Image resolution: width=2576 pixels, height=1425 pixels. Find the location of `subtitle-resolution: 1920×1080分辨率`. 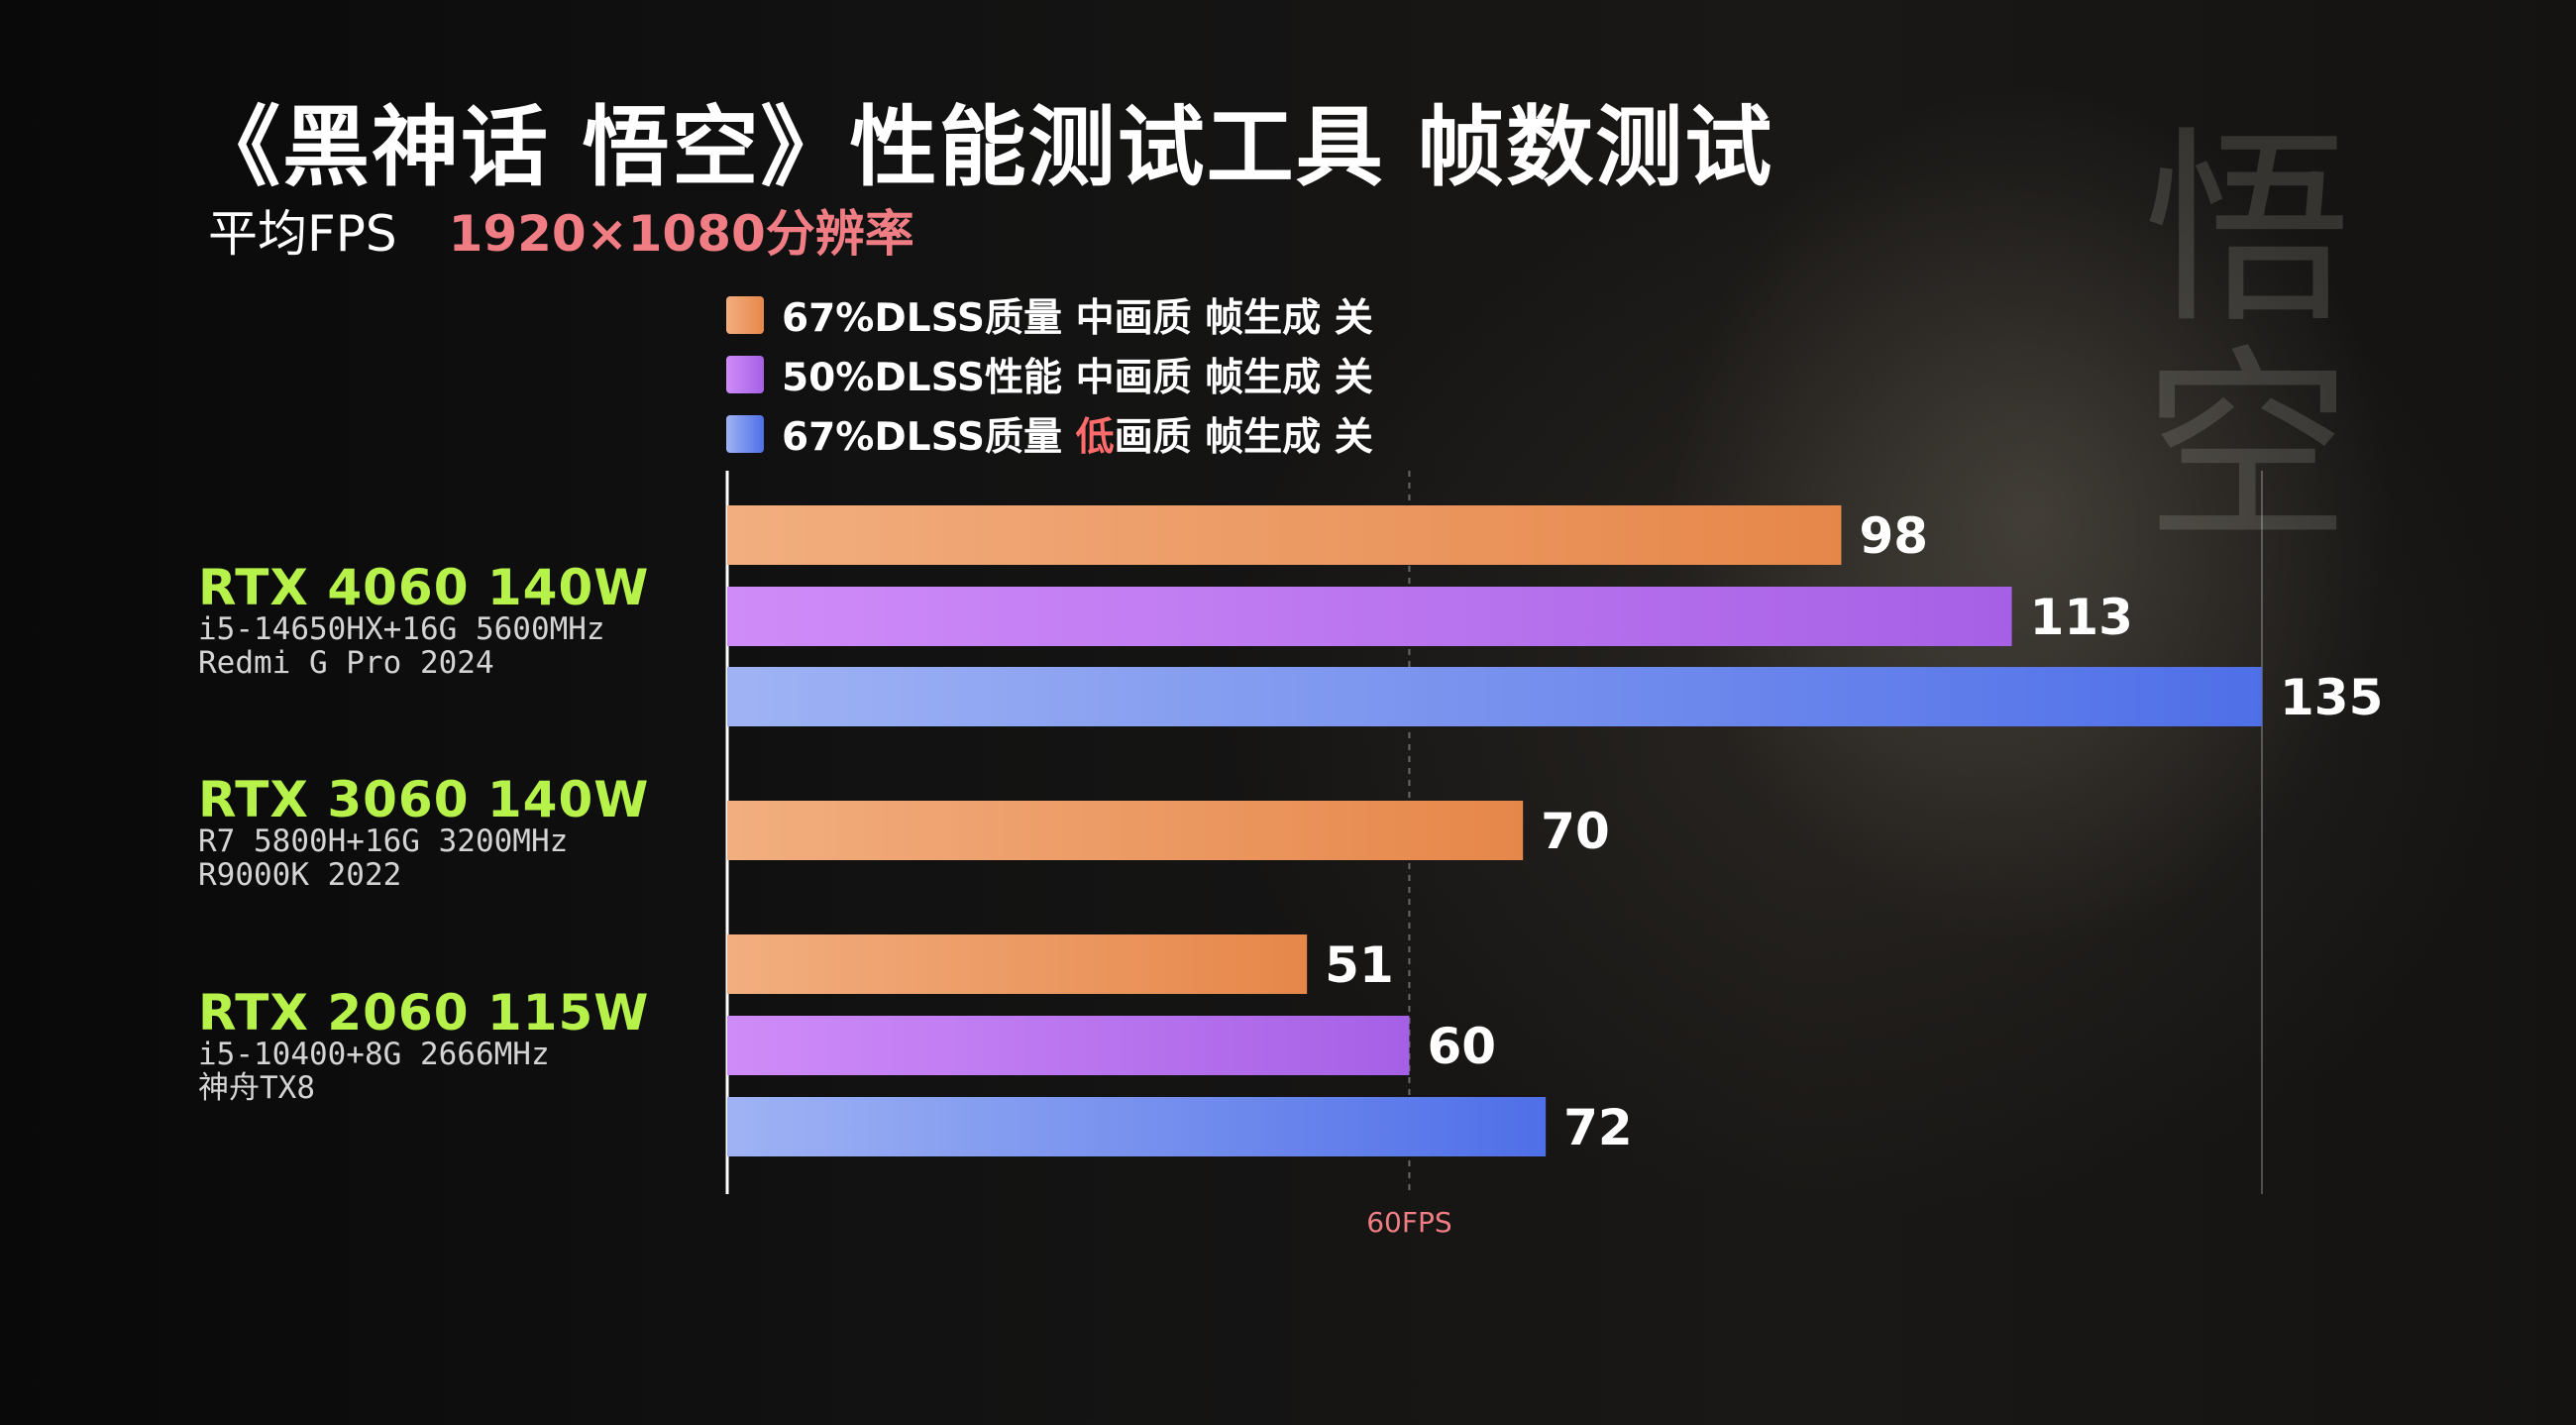

subtitle-resolution: 1920×1080分辨率 is located at coordinates (681, 234).